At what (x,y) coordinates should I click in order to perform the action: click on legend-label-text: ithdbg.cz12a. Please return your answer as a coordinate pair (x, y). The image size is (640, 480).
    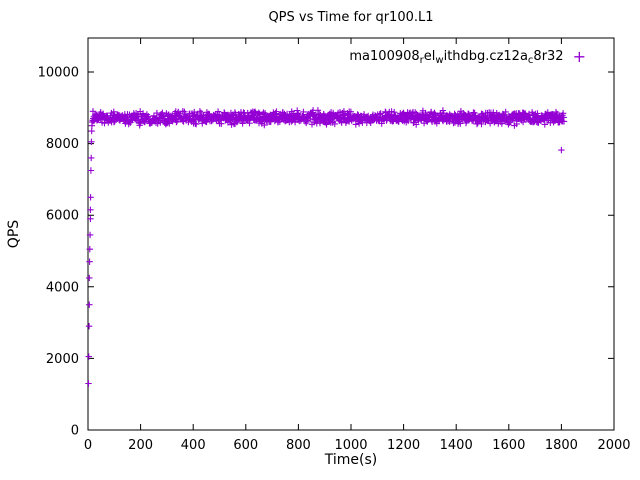
    Looking at the image, I should click on (485, 56).